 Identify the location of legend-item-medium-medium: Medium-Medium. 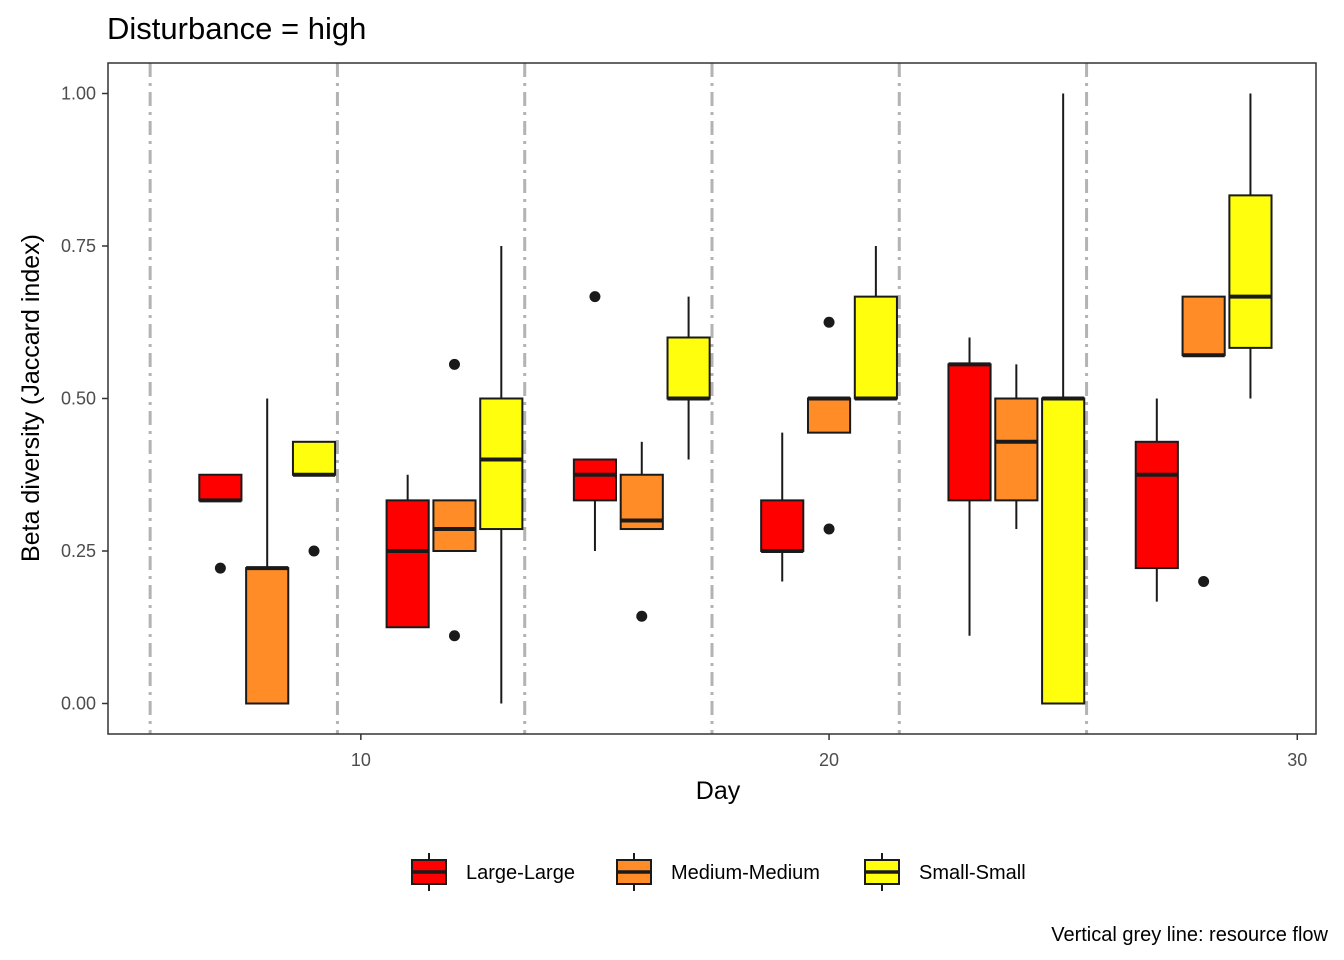
(718, 872).